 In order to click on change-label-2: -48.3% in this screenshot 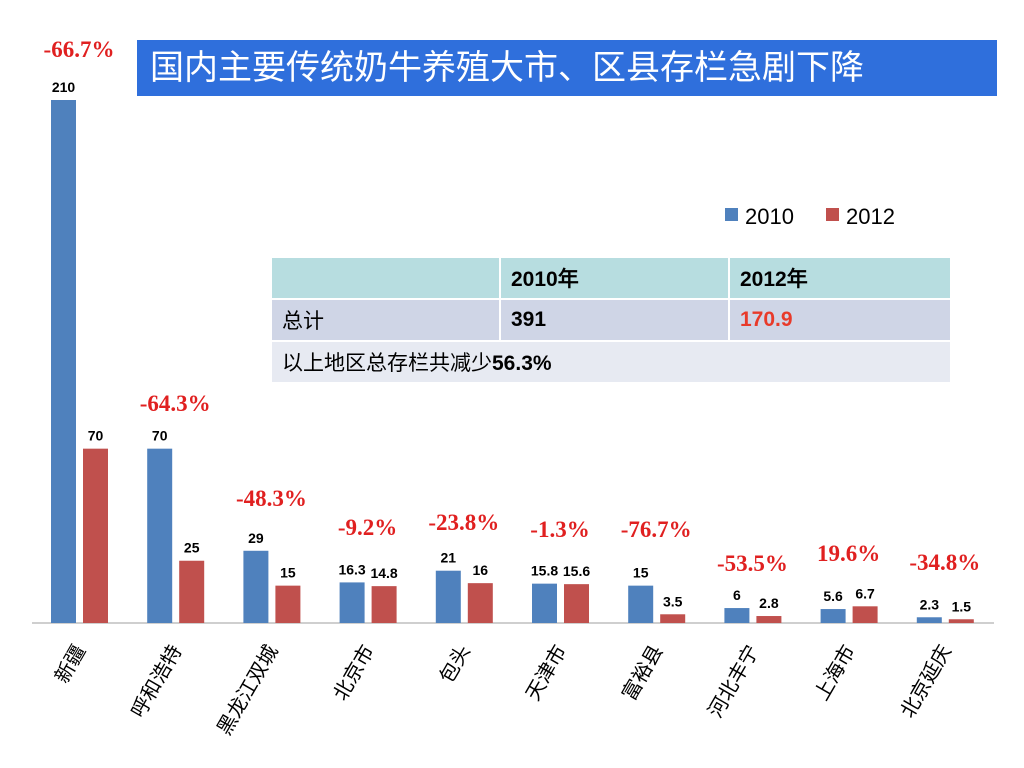, I will do `click(271, 498)`.